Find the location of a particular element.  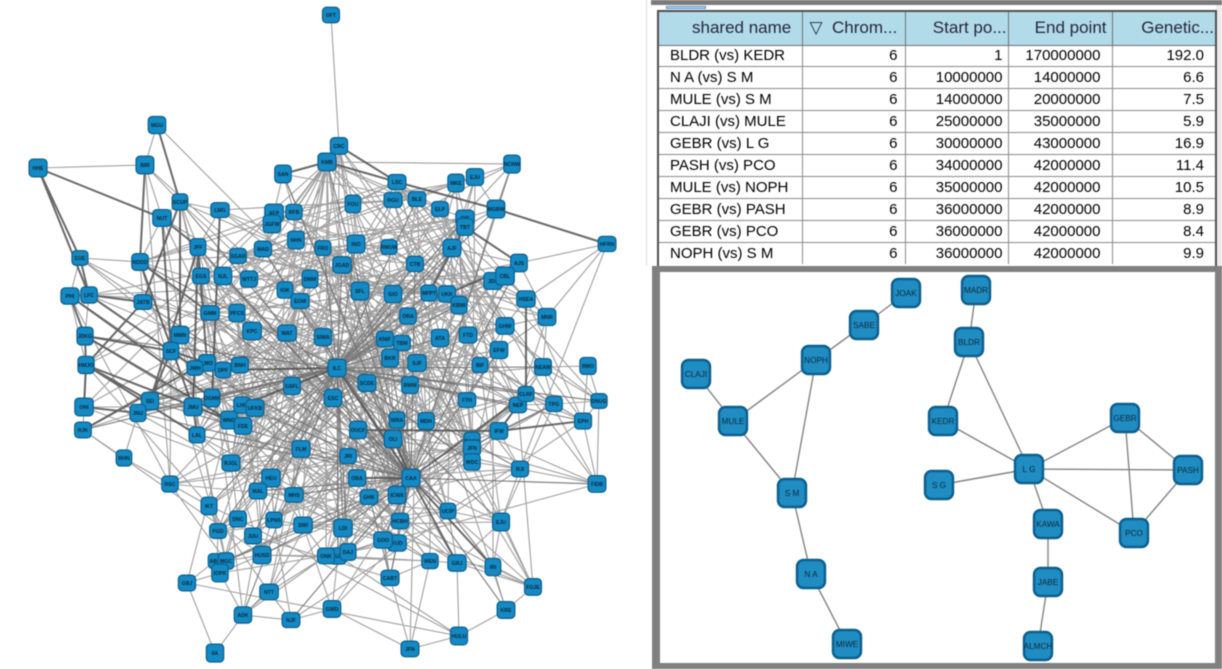

svg-text: AJF is located at coordinates (452, 249).